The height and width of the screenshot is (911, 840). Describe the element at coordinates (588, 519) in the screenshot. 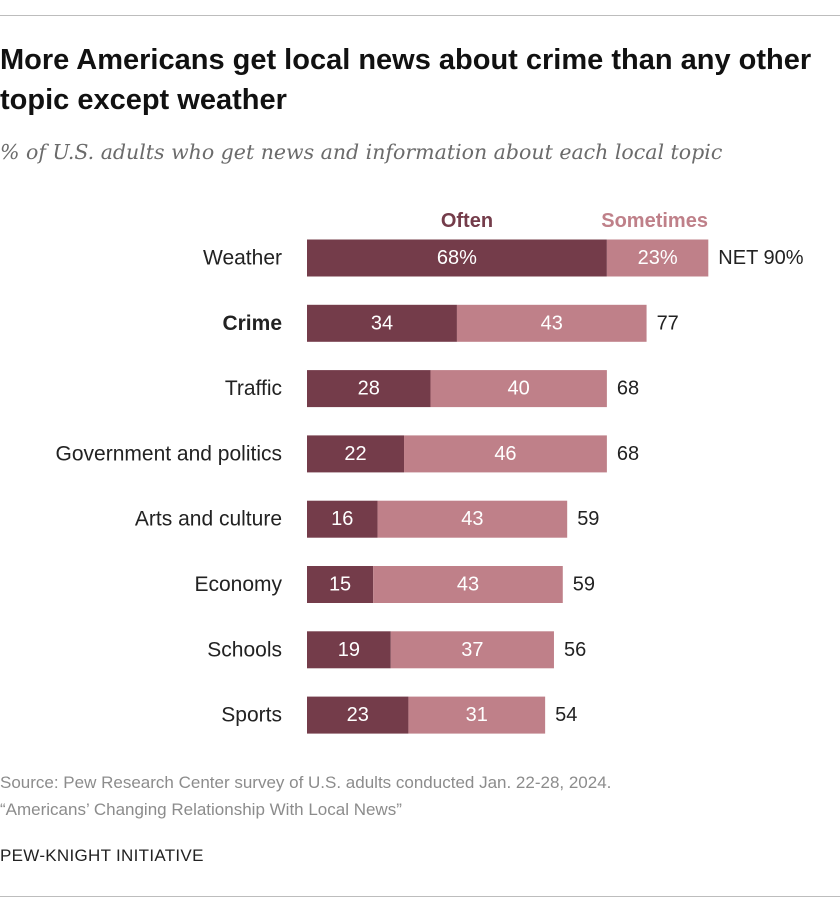

I see `net-label-arts-and-culture: 59` at that location.